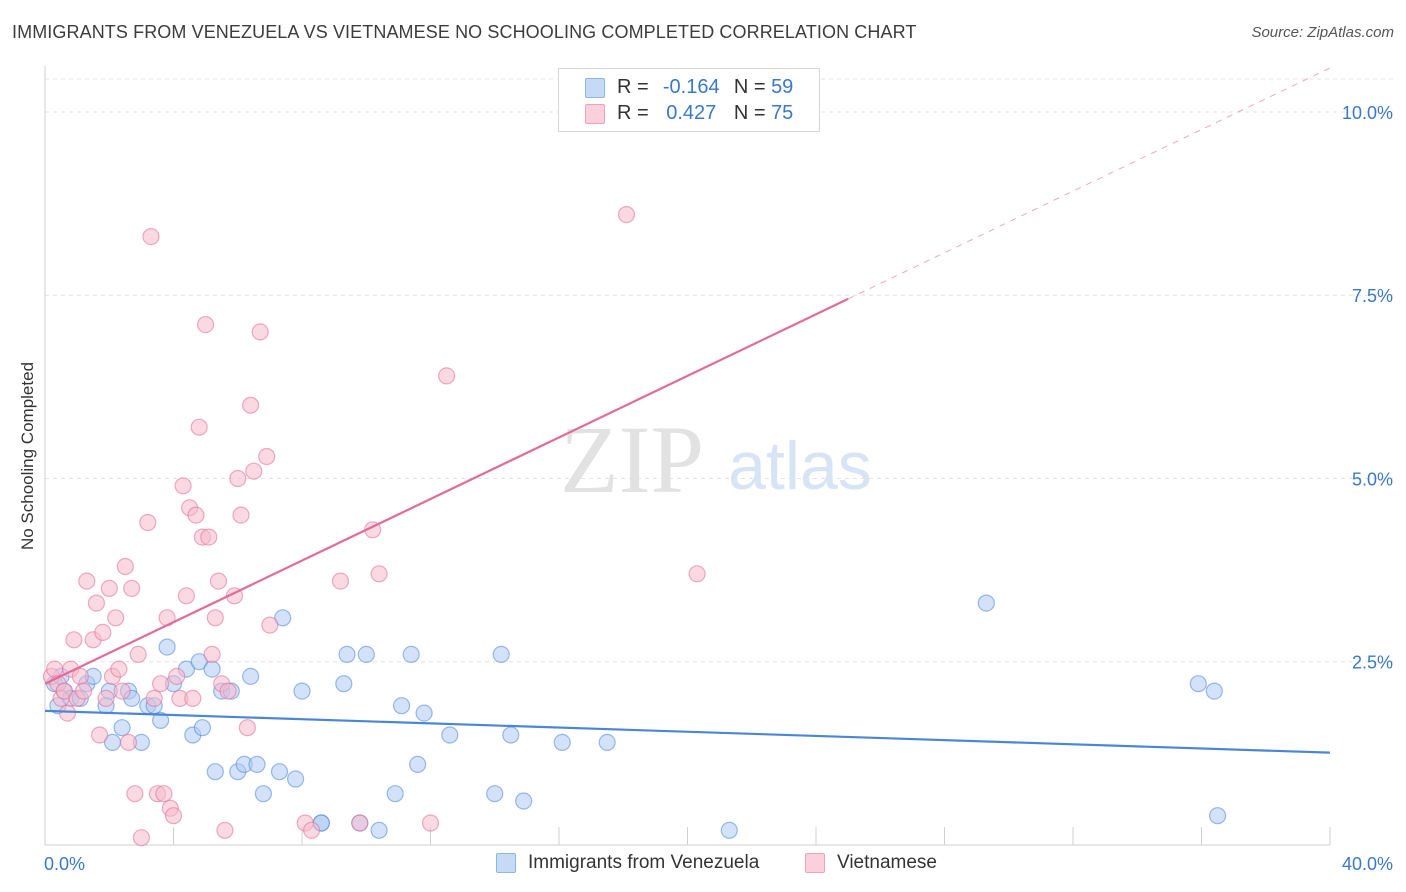 This screenshot has width=1406, height=892. What do you see at coordinates (782, 87) in the screenshot?
I see `n-value: 59` at bounding box center [782, 87].